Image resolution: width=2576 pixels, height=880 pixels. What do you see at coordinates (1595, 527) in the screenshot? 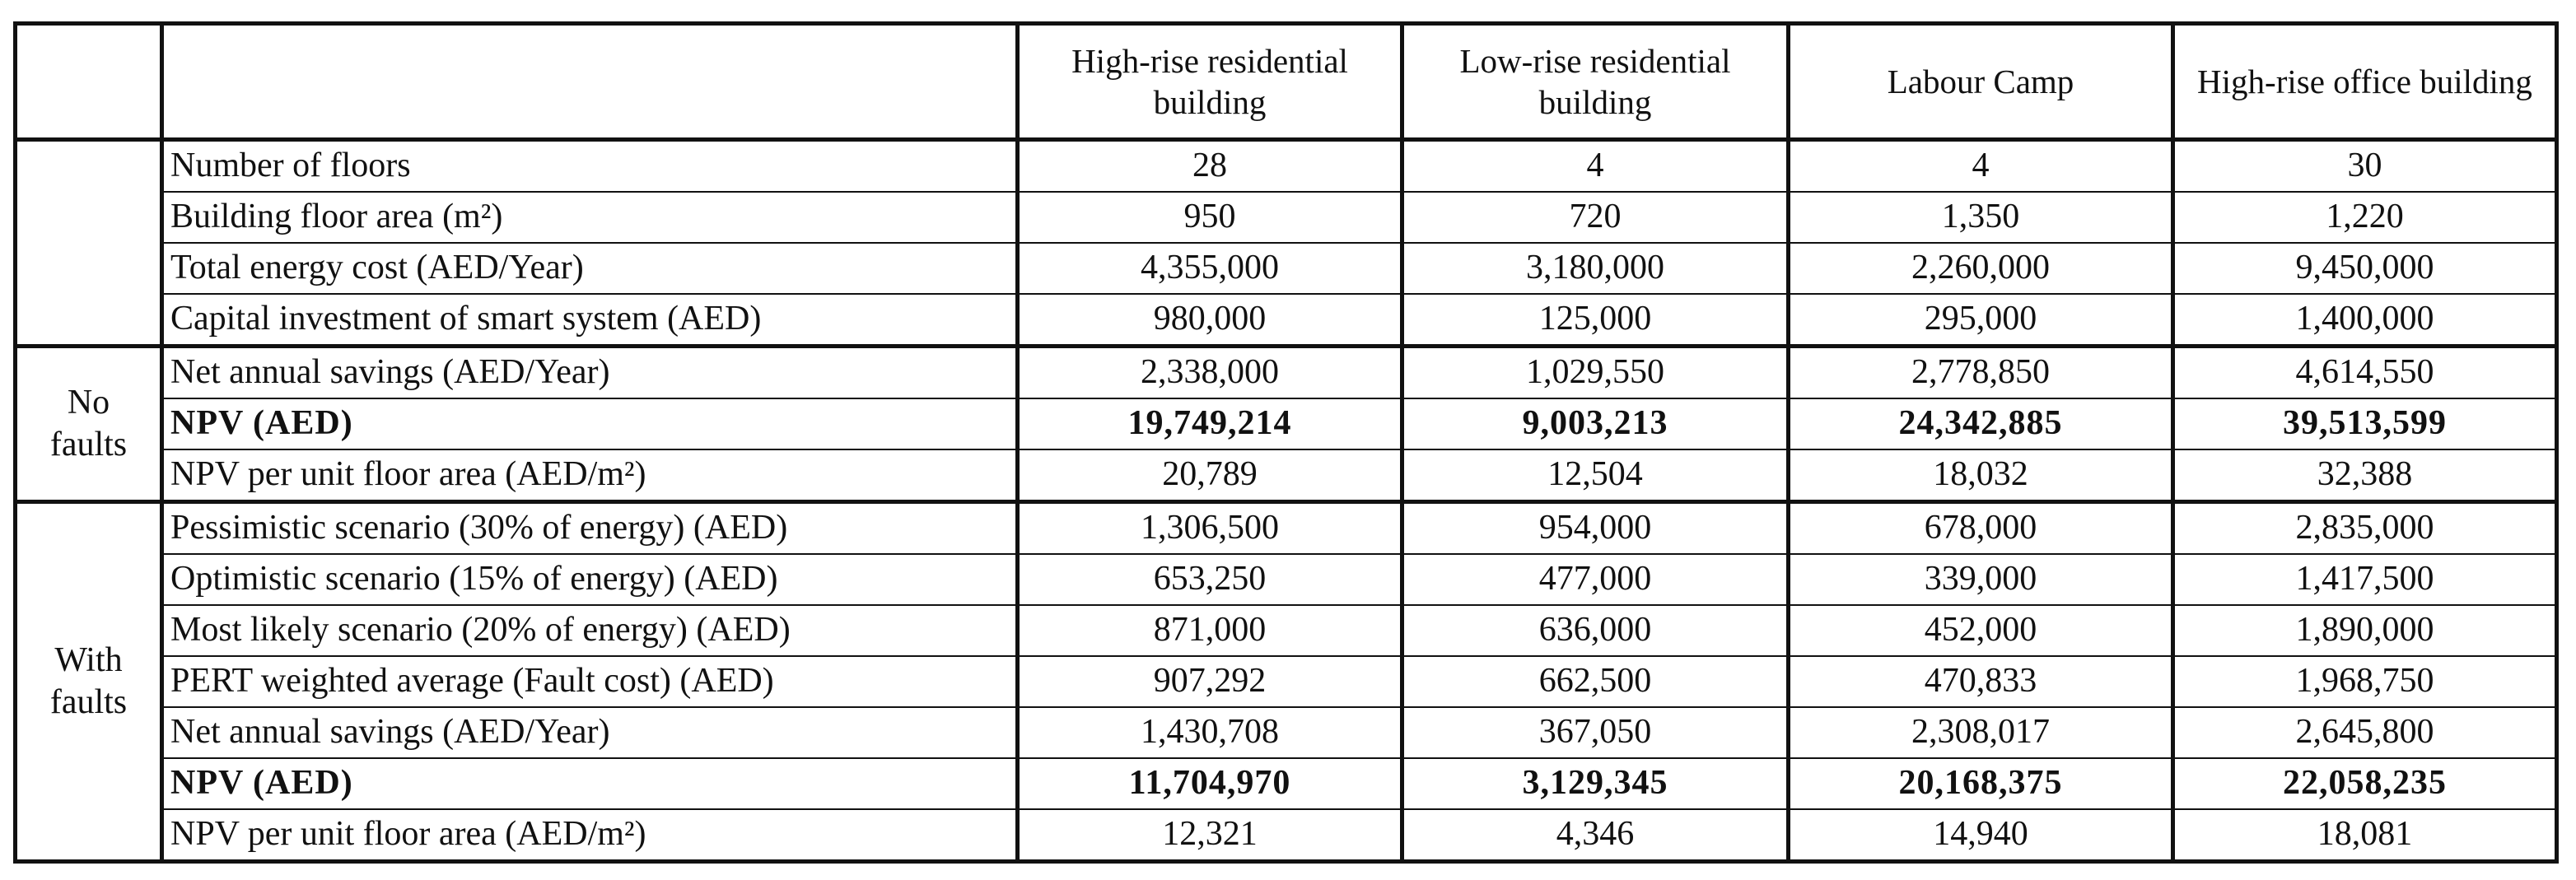
I see `cell-value: 954,000` at bounding box center [1595, 527].